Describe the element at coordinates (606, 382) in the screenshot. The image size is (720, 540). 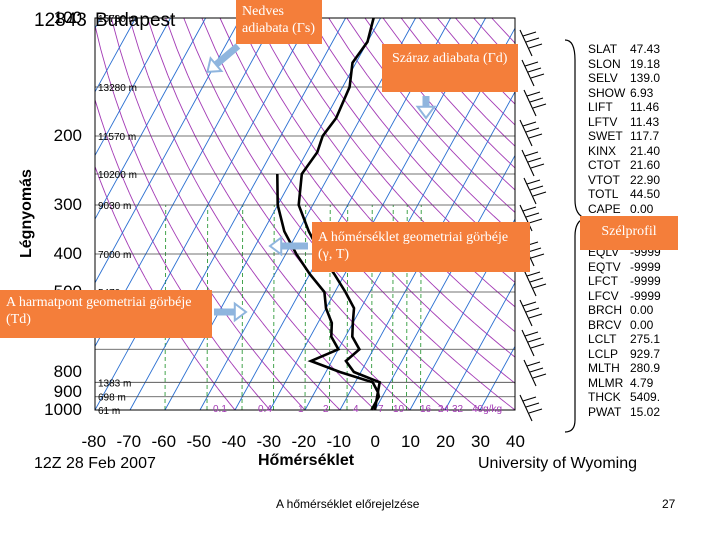
I see `index-name: MLMR` at that location.